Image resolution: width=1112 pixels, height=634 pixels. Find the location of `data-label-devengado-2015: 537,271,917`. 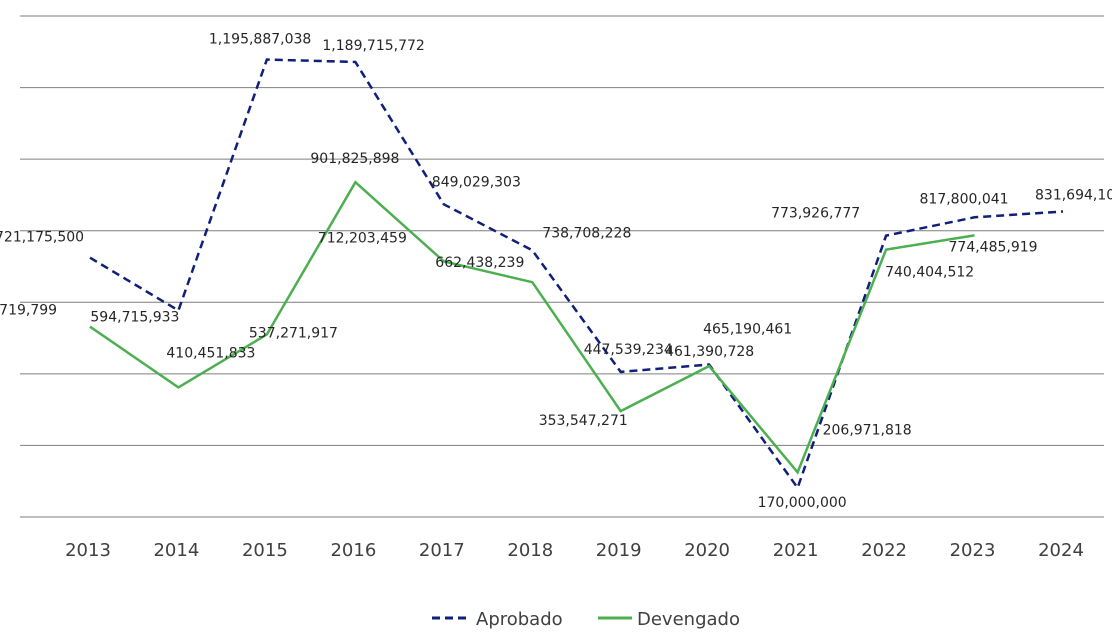

data-label-devengado-2015: 537,271,917 is located at coordinates (293, 333).